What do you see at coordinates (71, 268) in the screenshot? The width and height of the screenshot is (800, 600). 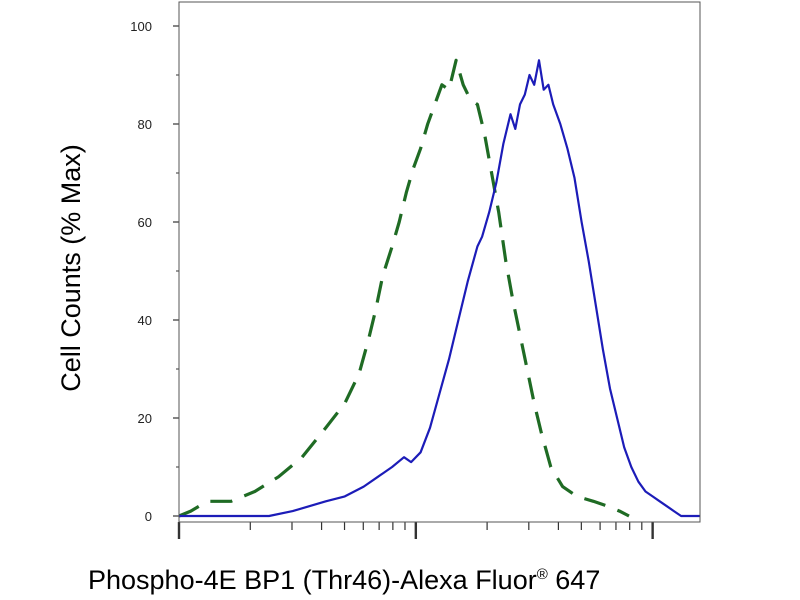 I see `y-axis-label: Cell Counts (% Max)` at bounding box center [71, 268].